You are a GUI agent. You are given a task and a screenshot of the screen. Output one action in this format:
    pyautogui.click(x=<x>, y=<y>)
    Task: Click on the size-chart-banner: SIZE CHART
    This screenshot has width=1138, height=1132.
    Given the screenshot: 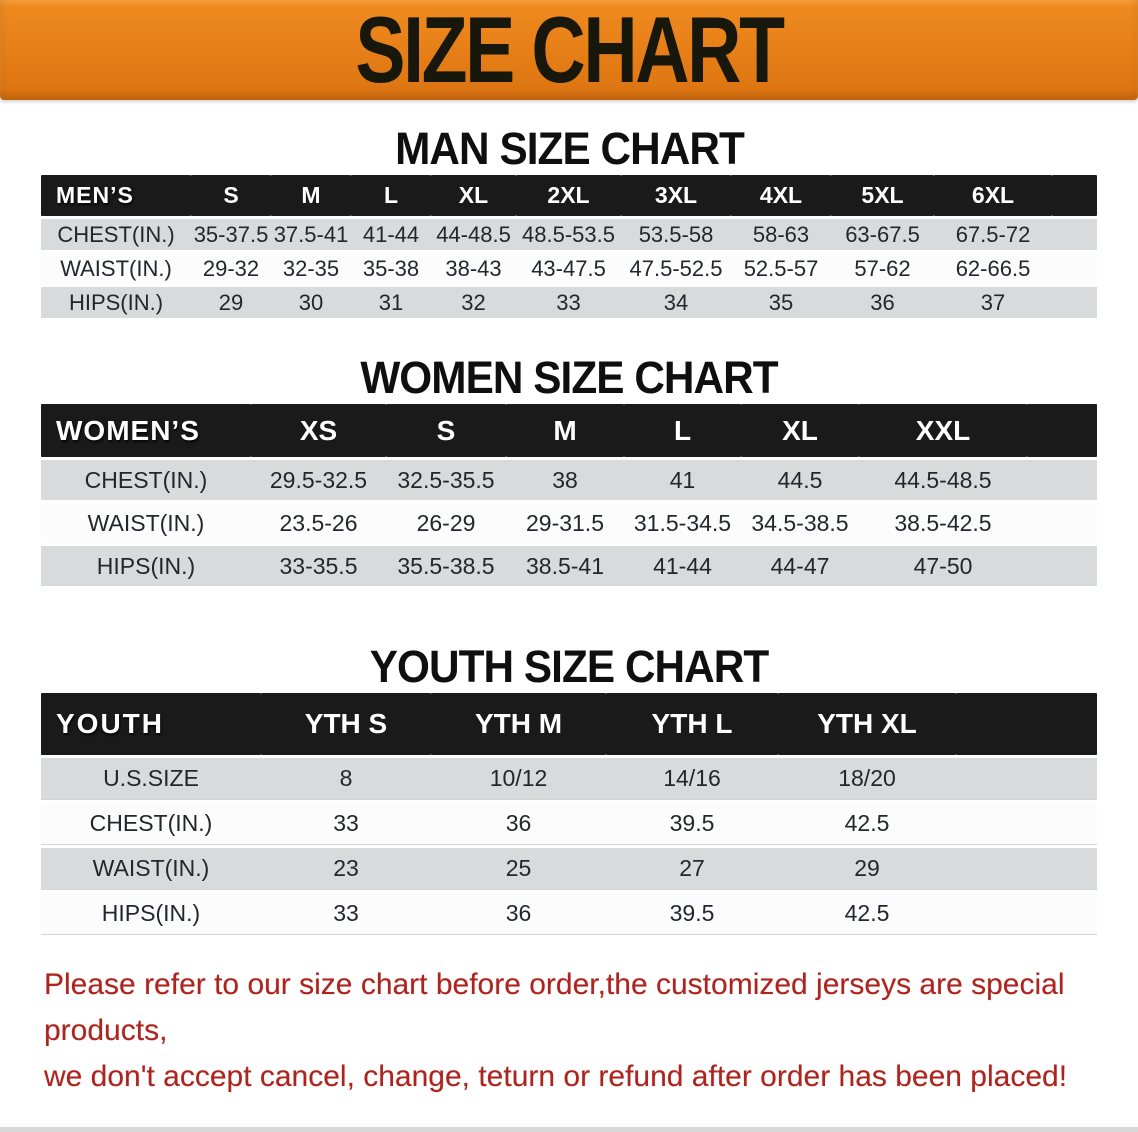 What is the action you would take?
    pyautogui.click(x=569, y=50)
    